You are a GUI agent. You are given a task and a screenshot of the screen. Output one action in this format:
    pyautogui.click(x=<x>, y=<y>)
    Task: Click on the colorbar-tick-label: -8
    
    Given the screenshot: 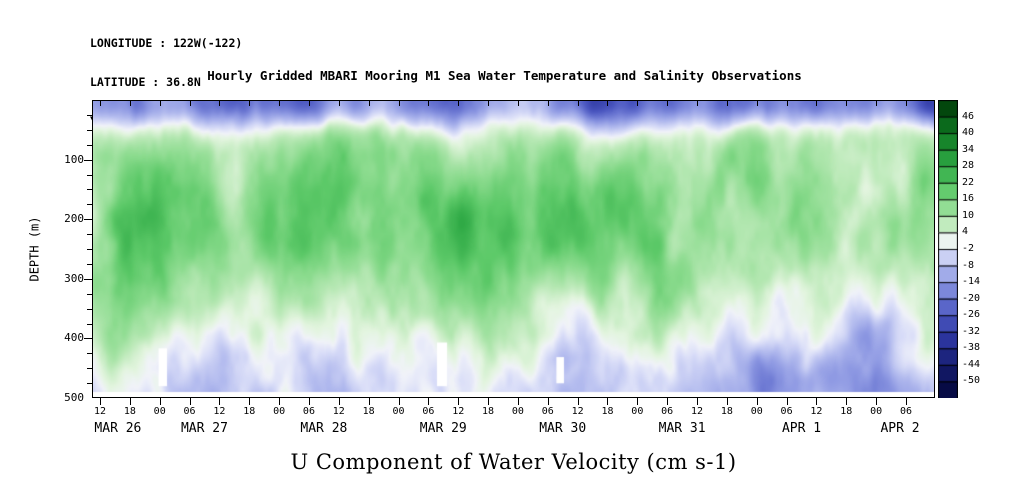 What is the action you would take?
    pyautogui.click(x=968, y=265)
    